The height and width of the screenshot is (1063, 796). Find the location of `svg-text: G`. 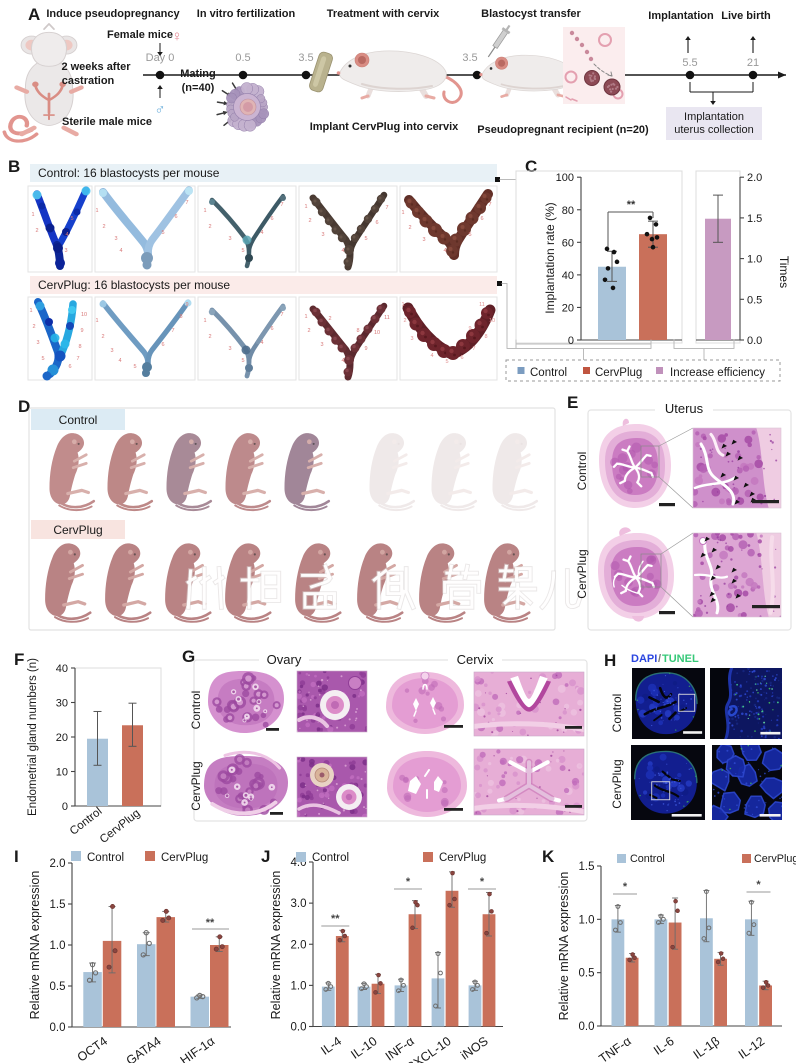

svg-text: G is located at coordinates (188, 656).